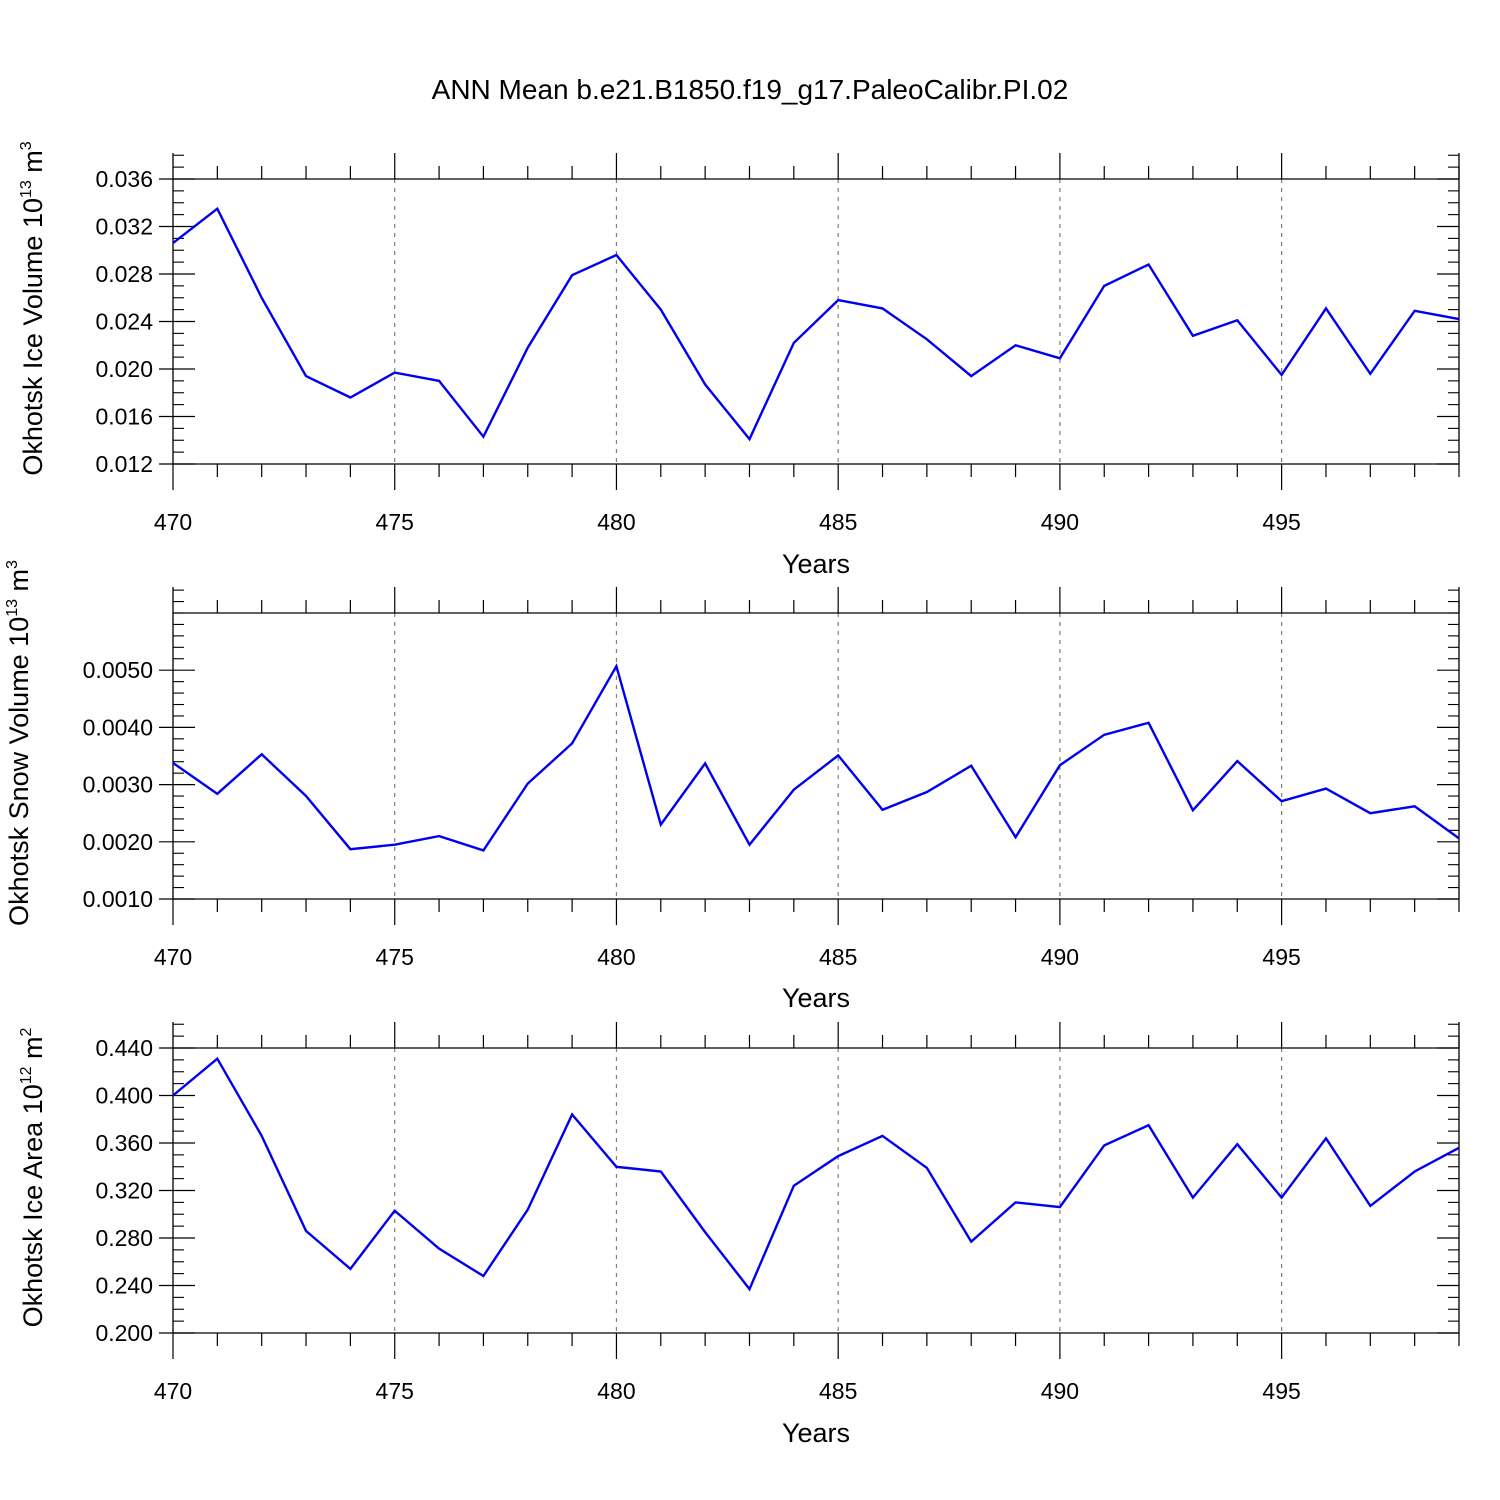 The height and width of the screenshot is (1500, 1500). I want to click on y-tick-label: 0.400, so click(124, 1096).